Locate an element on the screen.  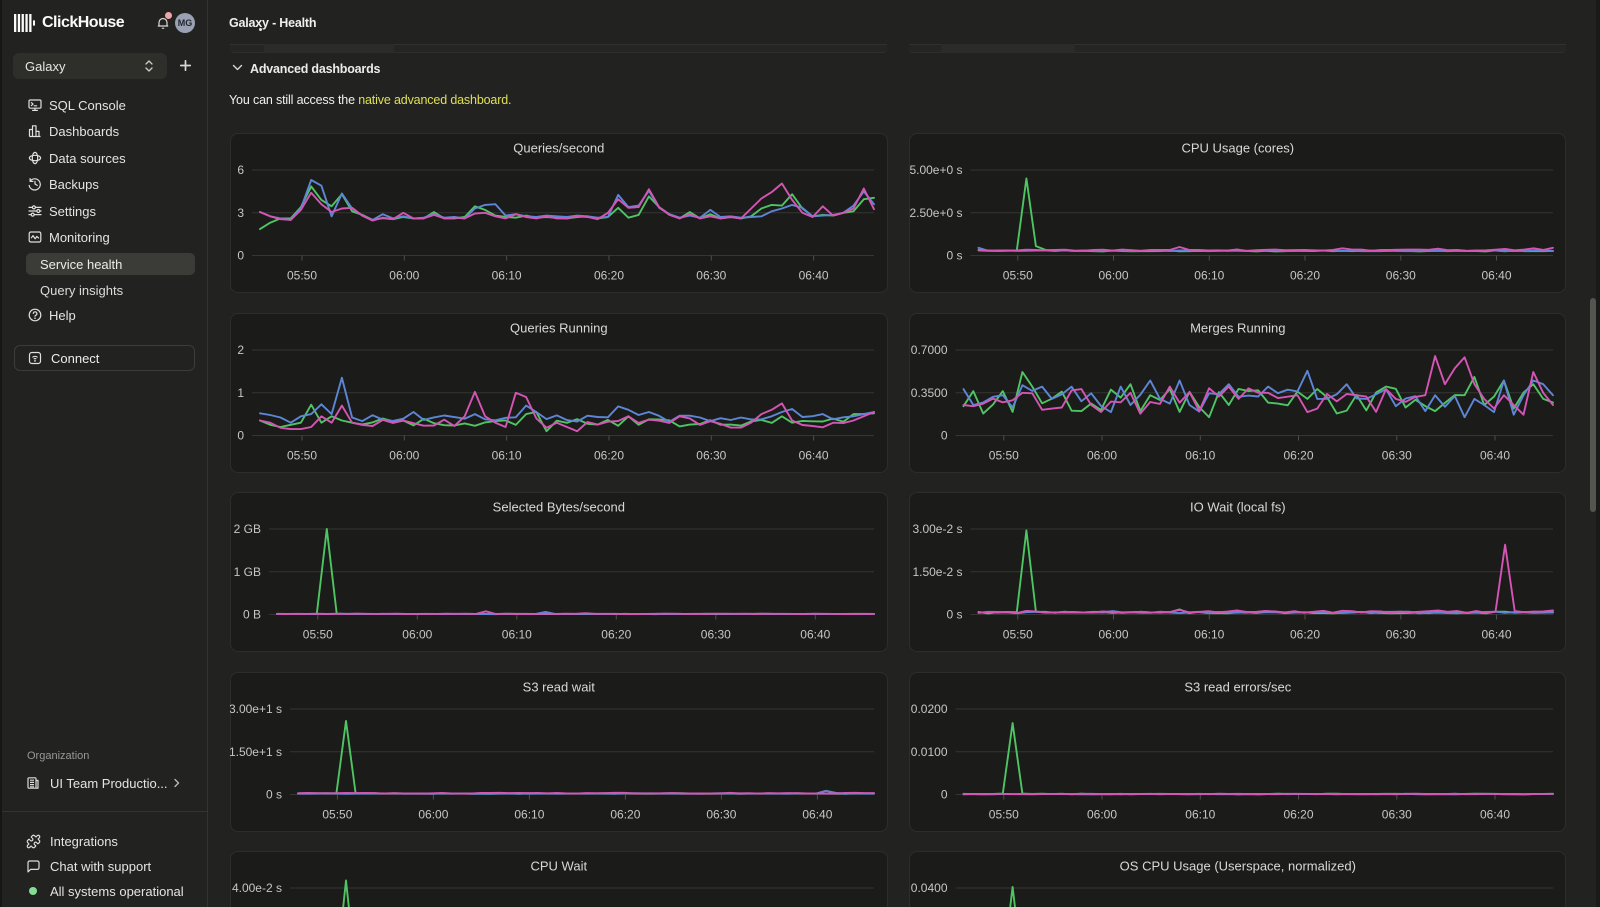
svg-text: Queries Running is located at coordinates (559, 327).